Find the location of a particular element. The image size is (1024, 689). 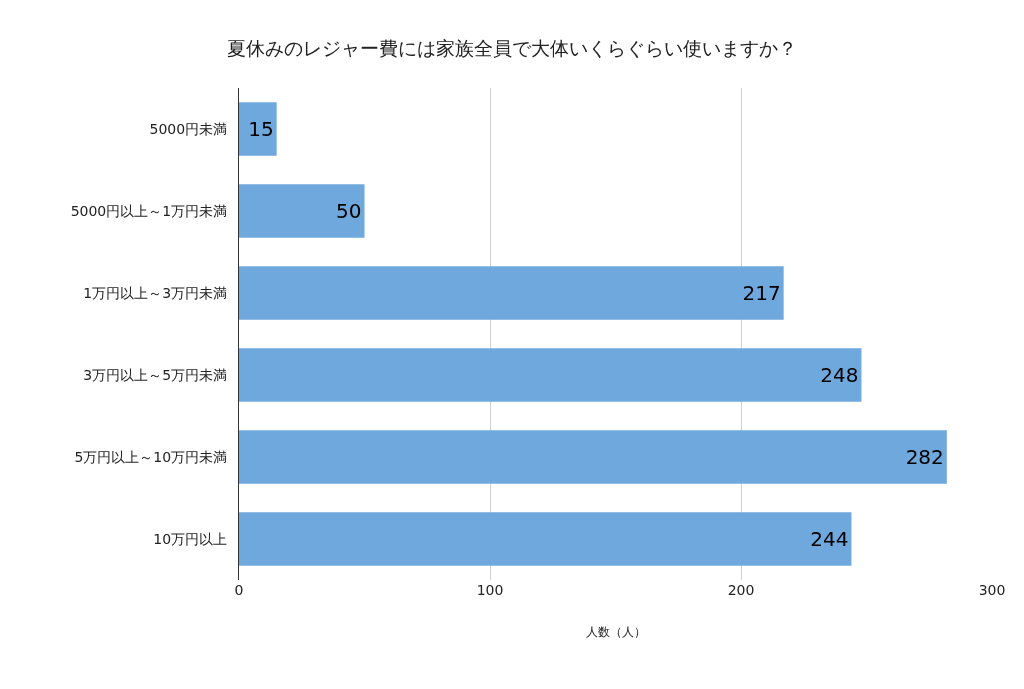

x-tick-label: 0 is located at coordinates (239, 590).